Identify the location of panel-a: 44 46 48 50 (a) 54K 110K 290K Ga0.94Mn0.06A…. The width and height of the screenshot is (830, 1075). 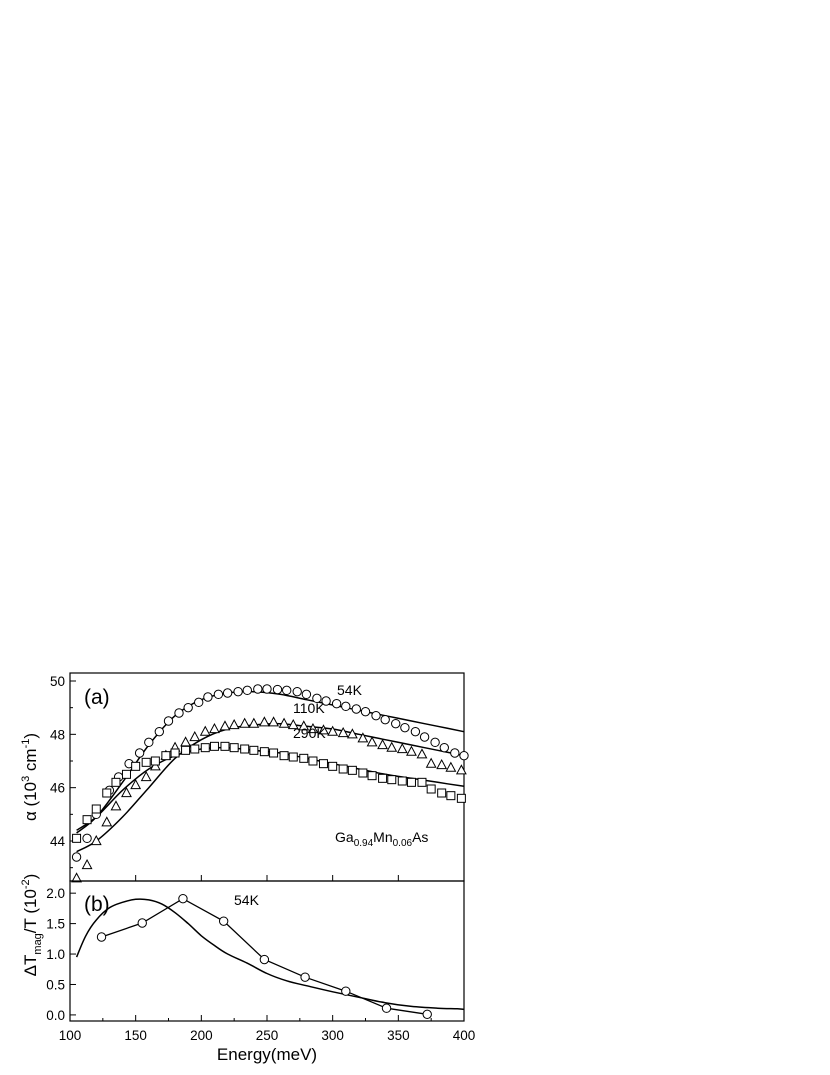
(244, 777).